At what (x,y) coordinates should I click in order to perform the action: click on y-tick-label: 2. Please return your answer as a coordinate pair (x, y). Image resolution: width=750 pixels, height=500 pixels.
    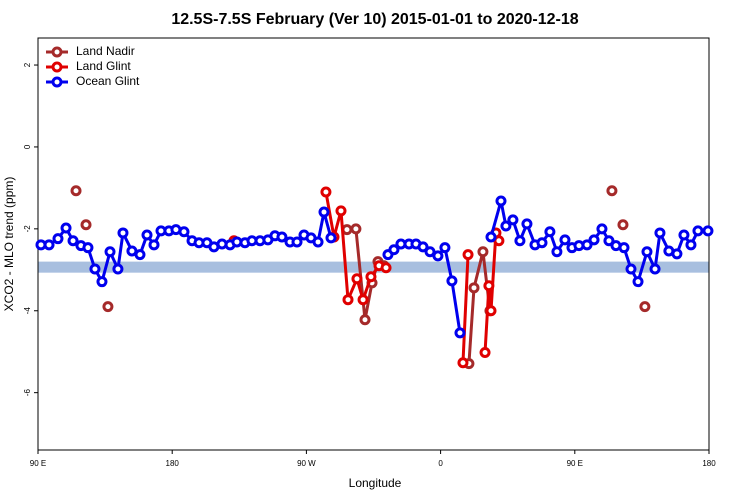
    Looking at the image, I should click on (27, 64).